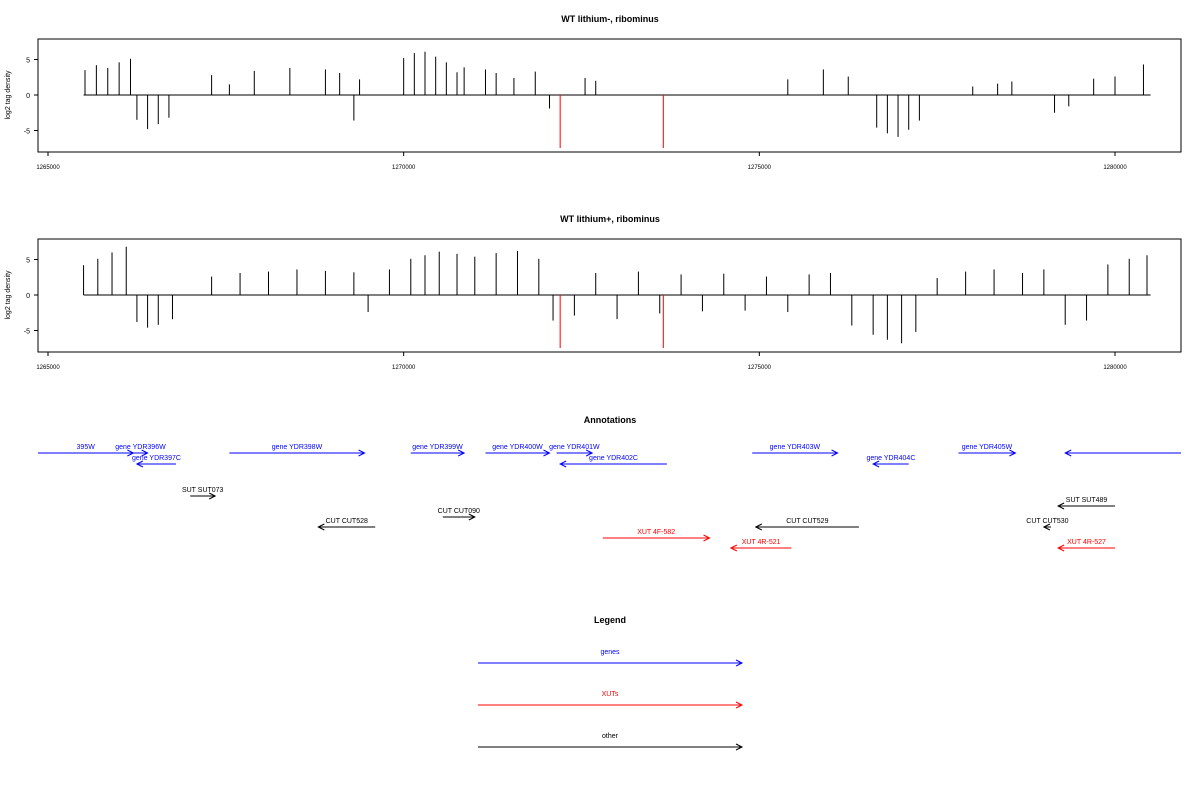 The image size is (1200, 800). Describe the element at coordinates (610, 19) in the screenshot. I see `panel-title: WT lithium-, ribominus` at that location.